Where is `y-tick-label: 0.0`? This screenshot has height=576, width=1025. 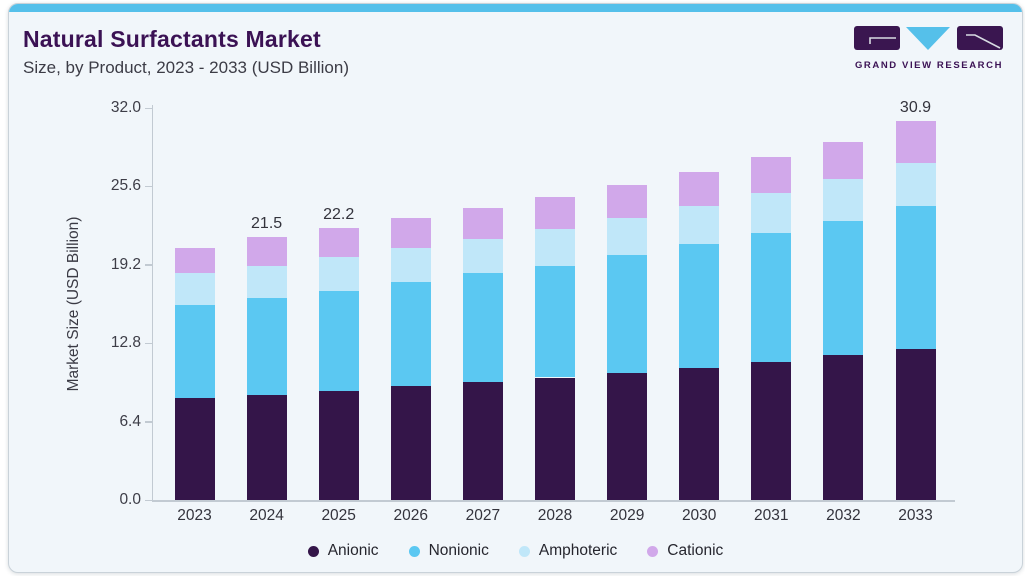
y-tick-label: 0.0 is located at coordinates (130, 499).